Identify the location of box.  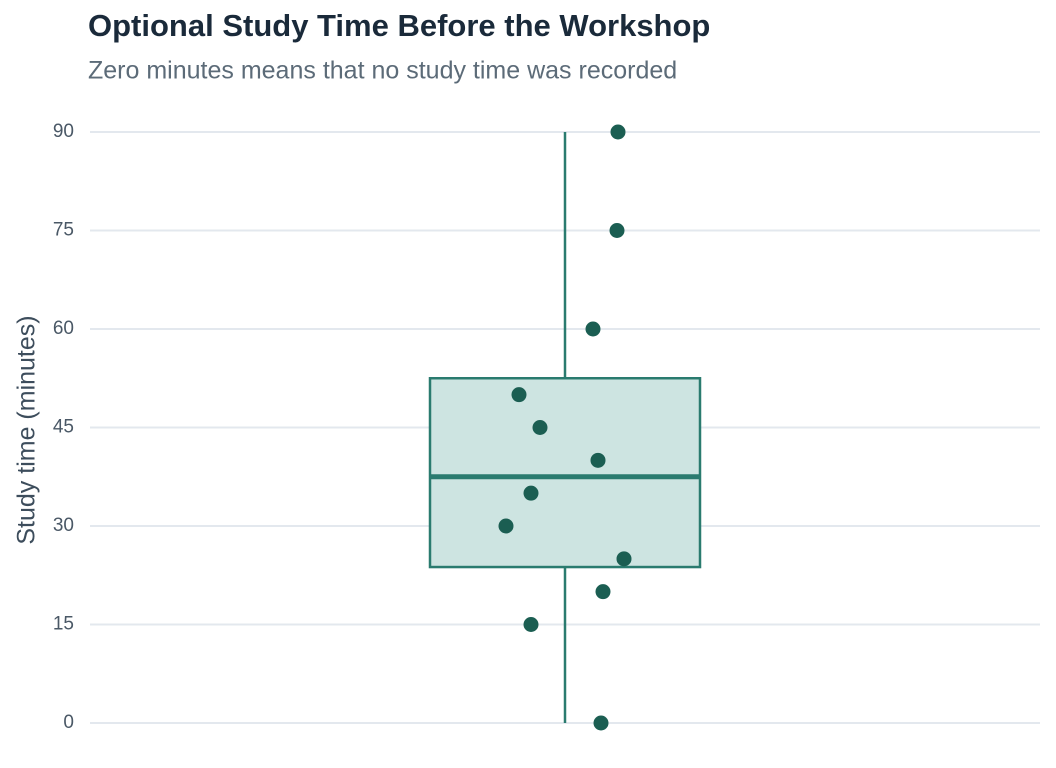
(565, 473).